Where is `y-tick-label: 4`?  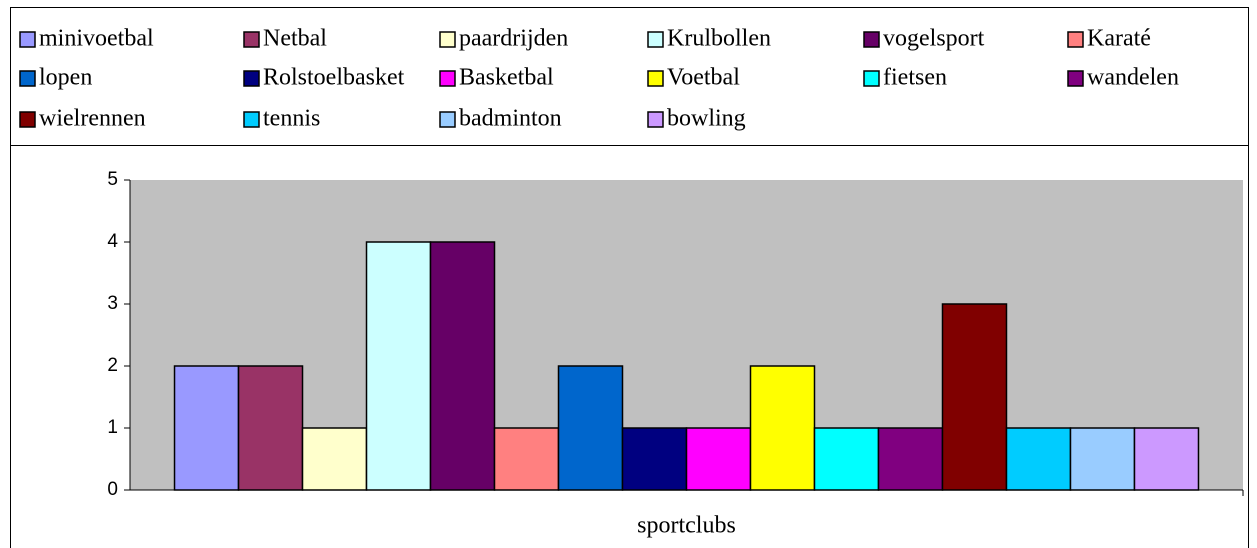 y-tick-label: 4 is located at coordinates (112, 241).